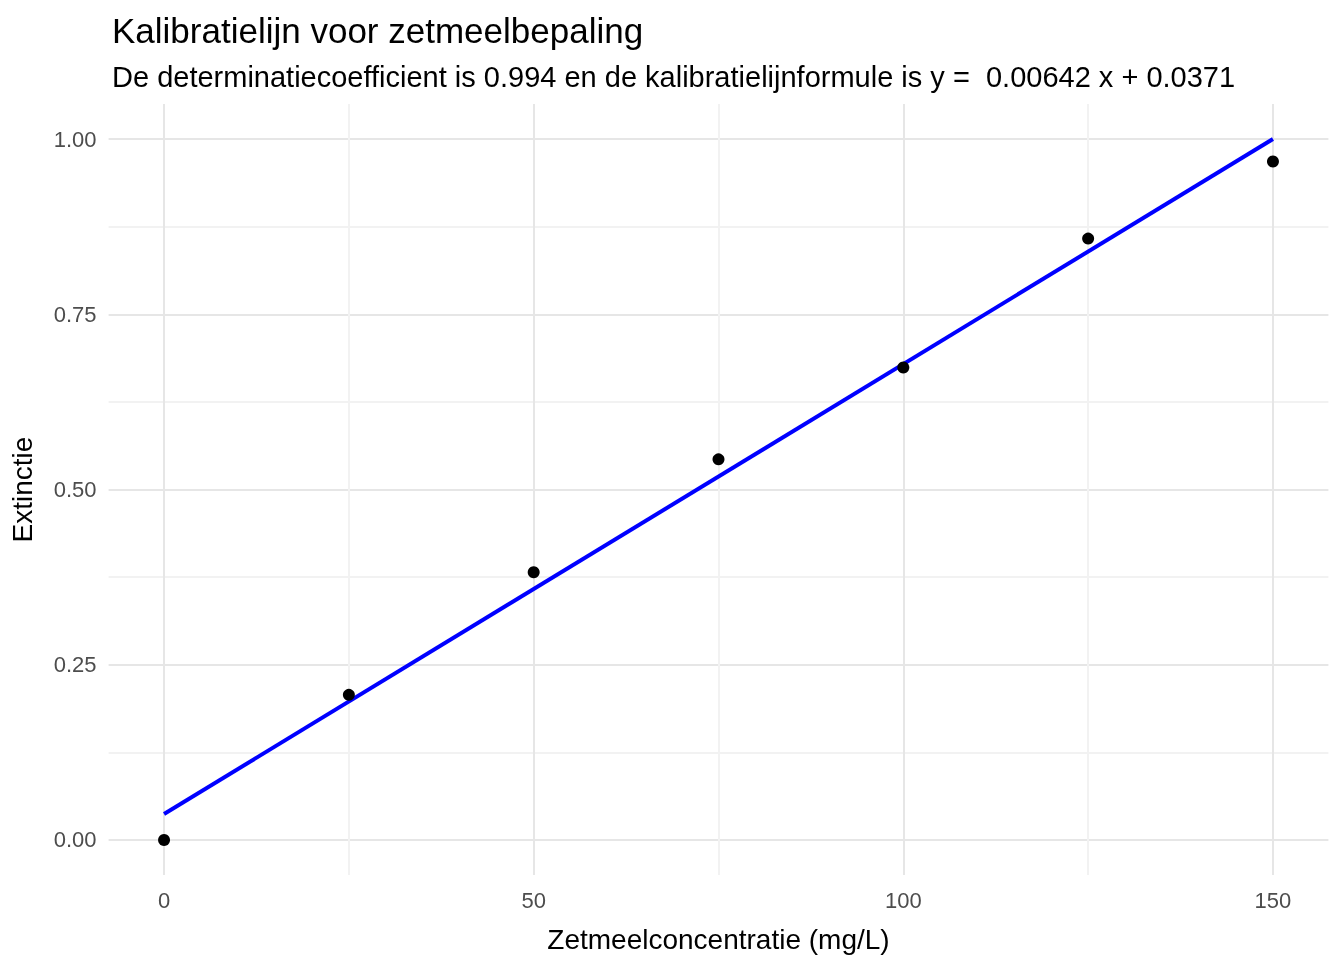 The image size is (1344, 960). I want to click on chart-title: Kalibratielijn voor zetmeelbepaling, so click(378, 30).